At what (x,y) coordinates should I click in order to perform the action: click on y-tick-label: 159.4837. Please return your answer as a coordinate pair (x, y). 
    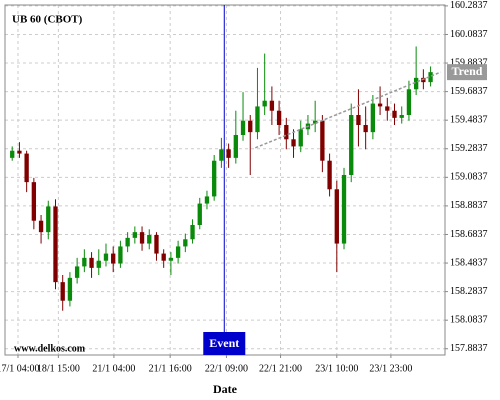
    Looking at the image, I should click on (469, 119).